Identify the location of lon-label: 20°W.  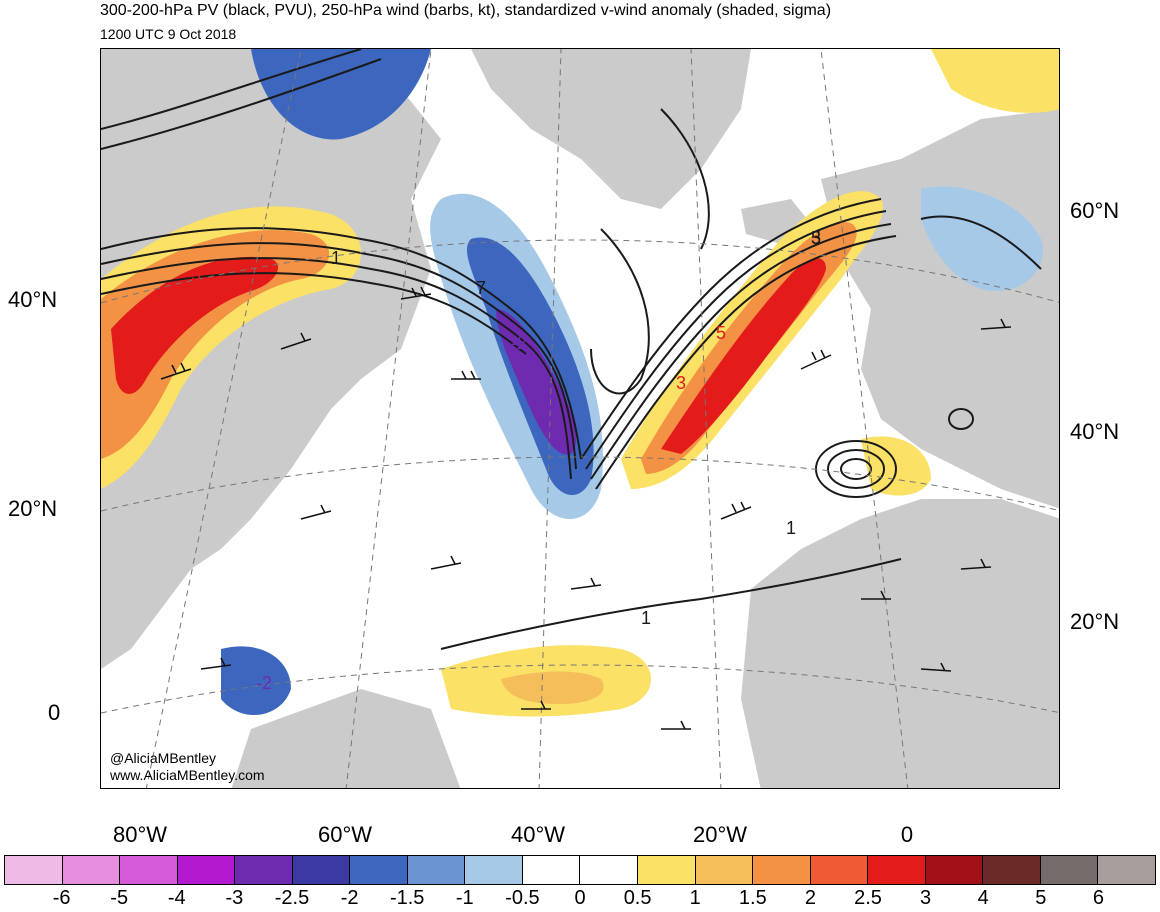
(720, 834).